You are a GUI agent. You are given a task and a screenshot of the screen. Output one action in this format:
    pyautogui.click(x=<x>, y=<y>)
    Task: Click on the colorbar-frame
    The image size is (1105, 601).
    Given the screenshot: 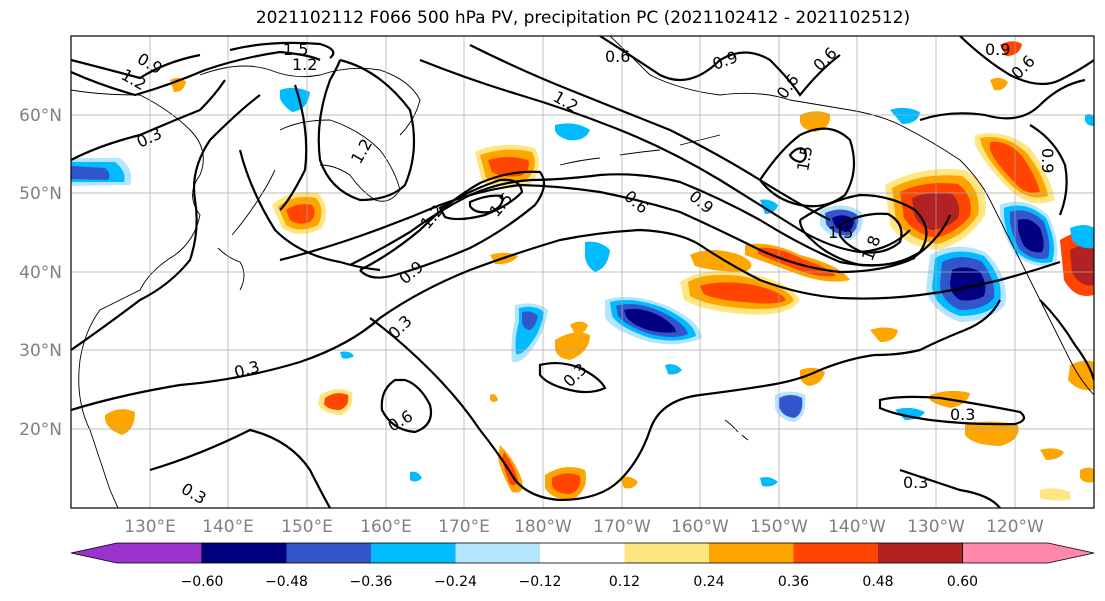 What is the action you would take?
    pyautogui.click(x=582, y=553)
    